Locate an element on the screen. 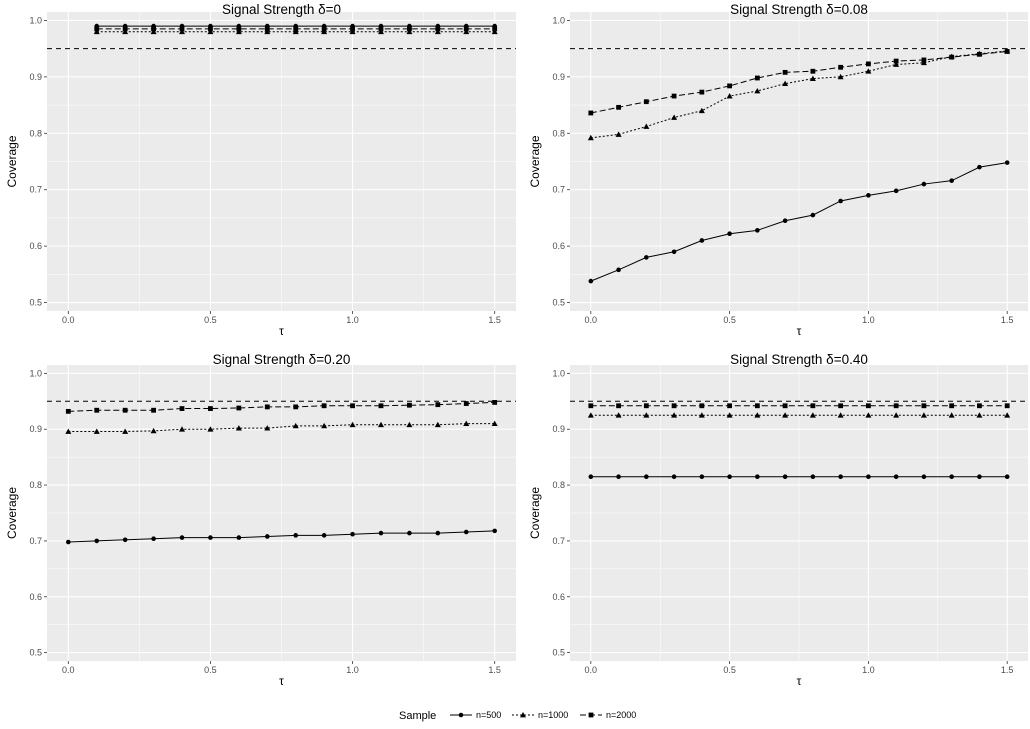 The height and width of the screenshot is (729, 1030). legend: Sample n=500 n=1000 n=2000 is located at coordinates (517, 716).